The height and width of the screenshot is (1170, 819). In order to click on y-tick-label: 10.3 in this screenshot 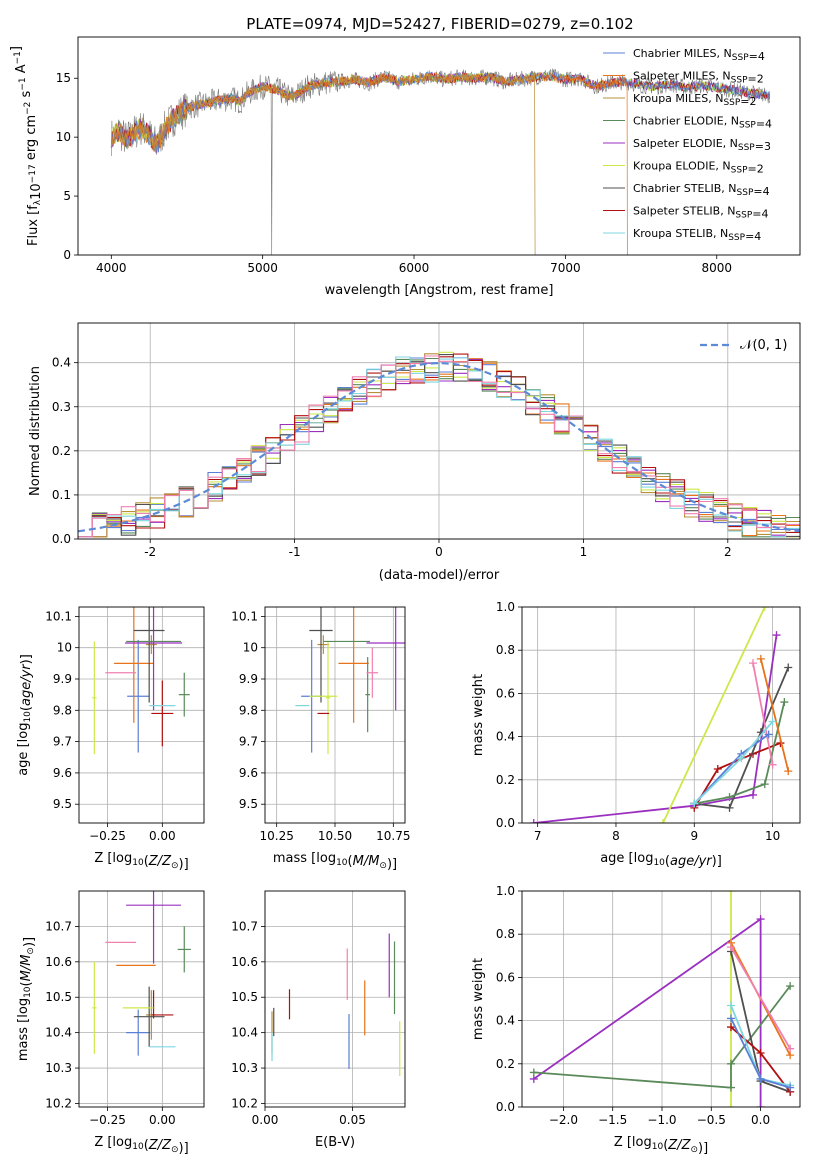, I will do `click(58, 1068)`.